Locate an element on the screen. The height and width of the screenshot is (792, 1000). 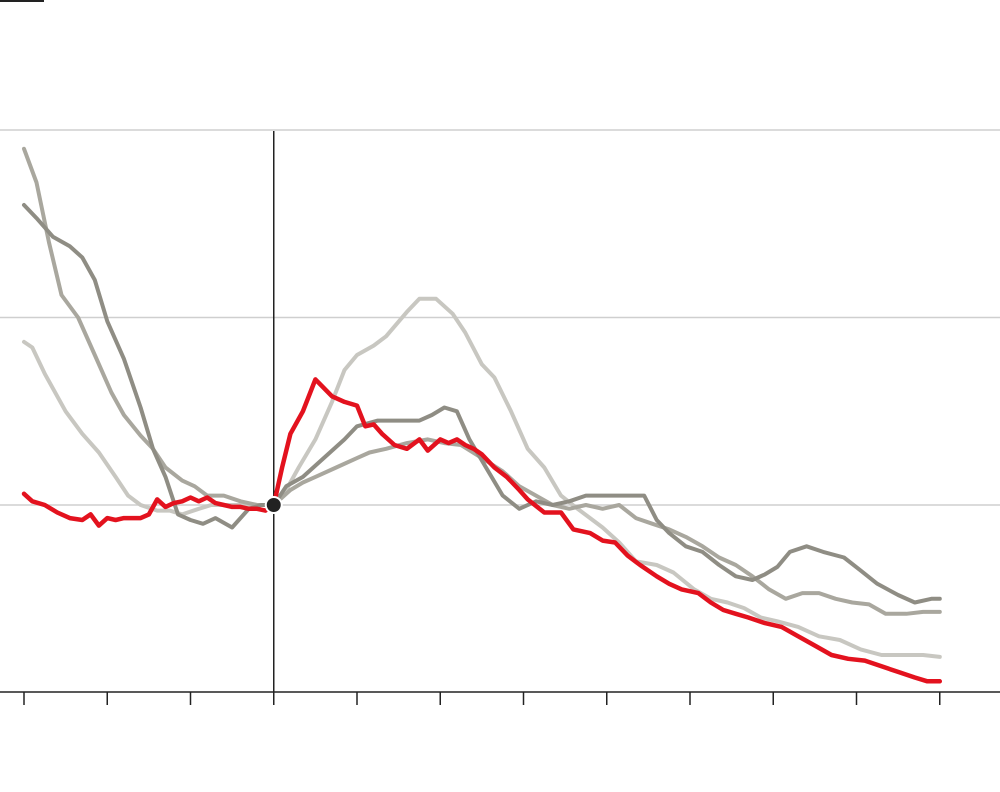
markers is located at coordinates (273, 505).